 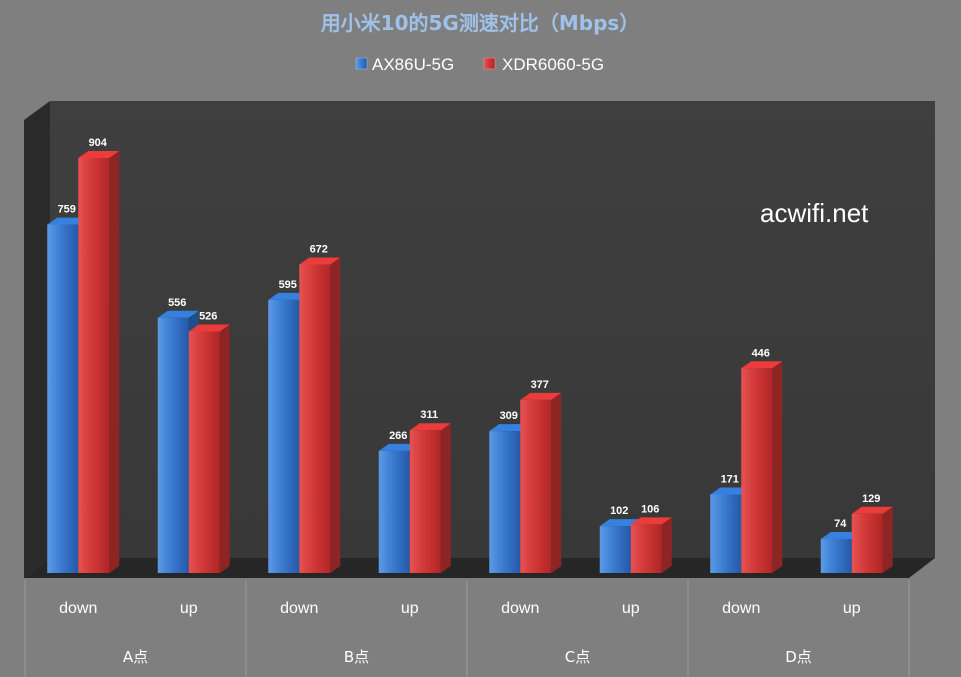 What do you see at coordinates (730, 479) in the screenshot?
I see `data-label: 171` at bounding box center [730, 479].